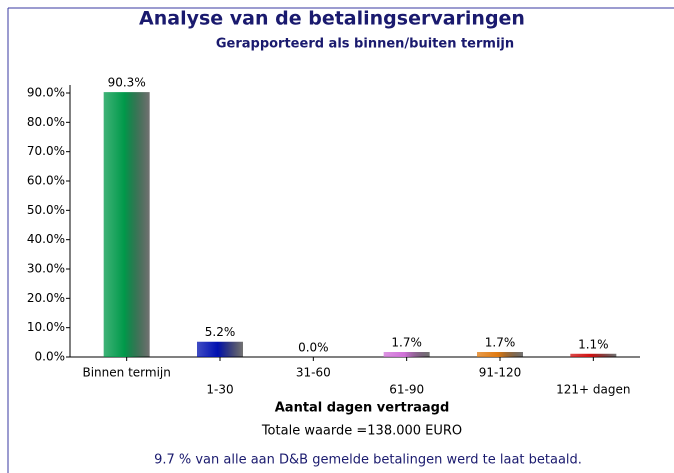  Describe the element at coordinates (46, 327) in the screenshot. I see `y-tick-label: 10.0%` at that location.